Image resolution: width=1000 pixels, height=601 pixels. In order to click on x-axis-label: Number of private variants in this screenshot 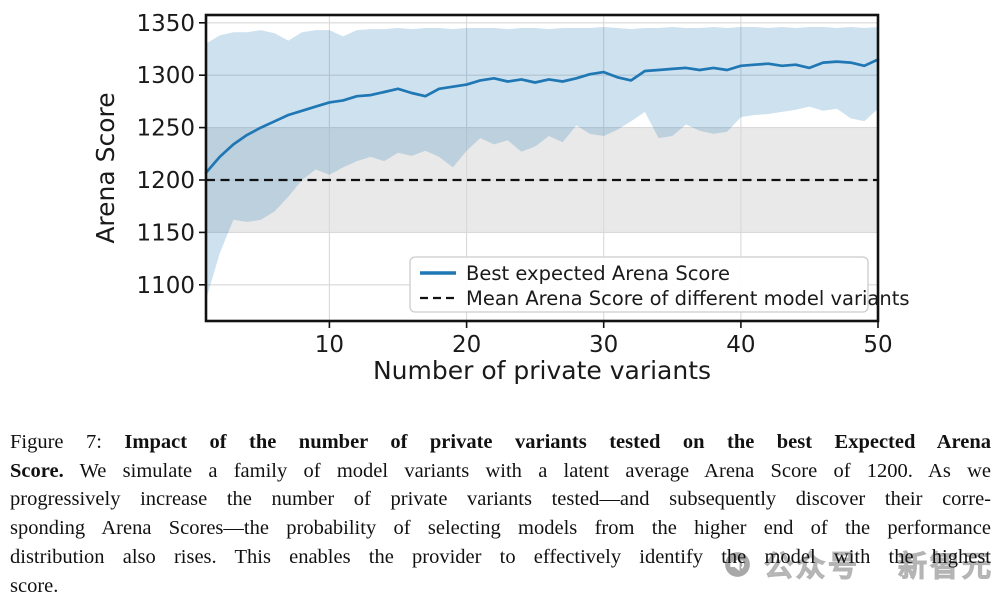, I will do `click(542, 370)`.